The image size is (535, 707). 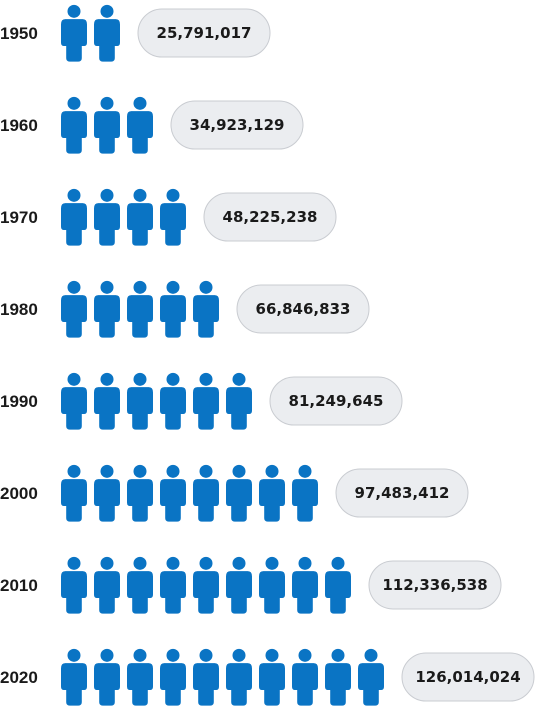 I want to click on value-label: 112,336,538, so click(x=434, y=585).